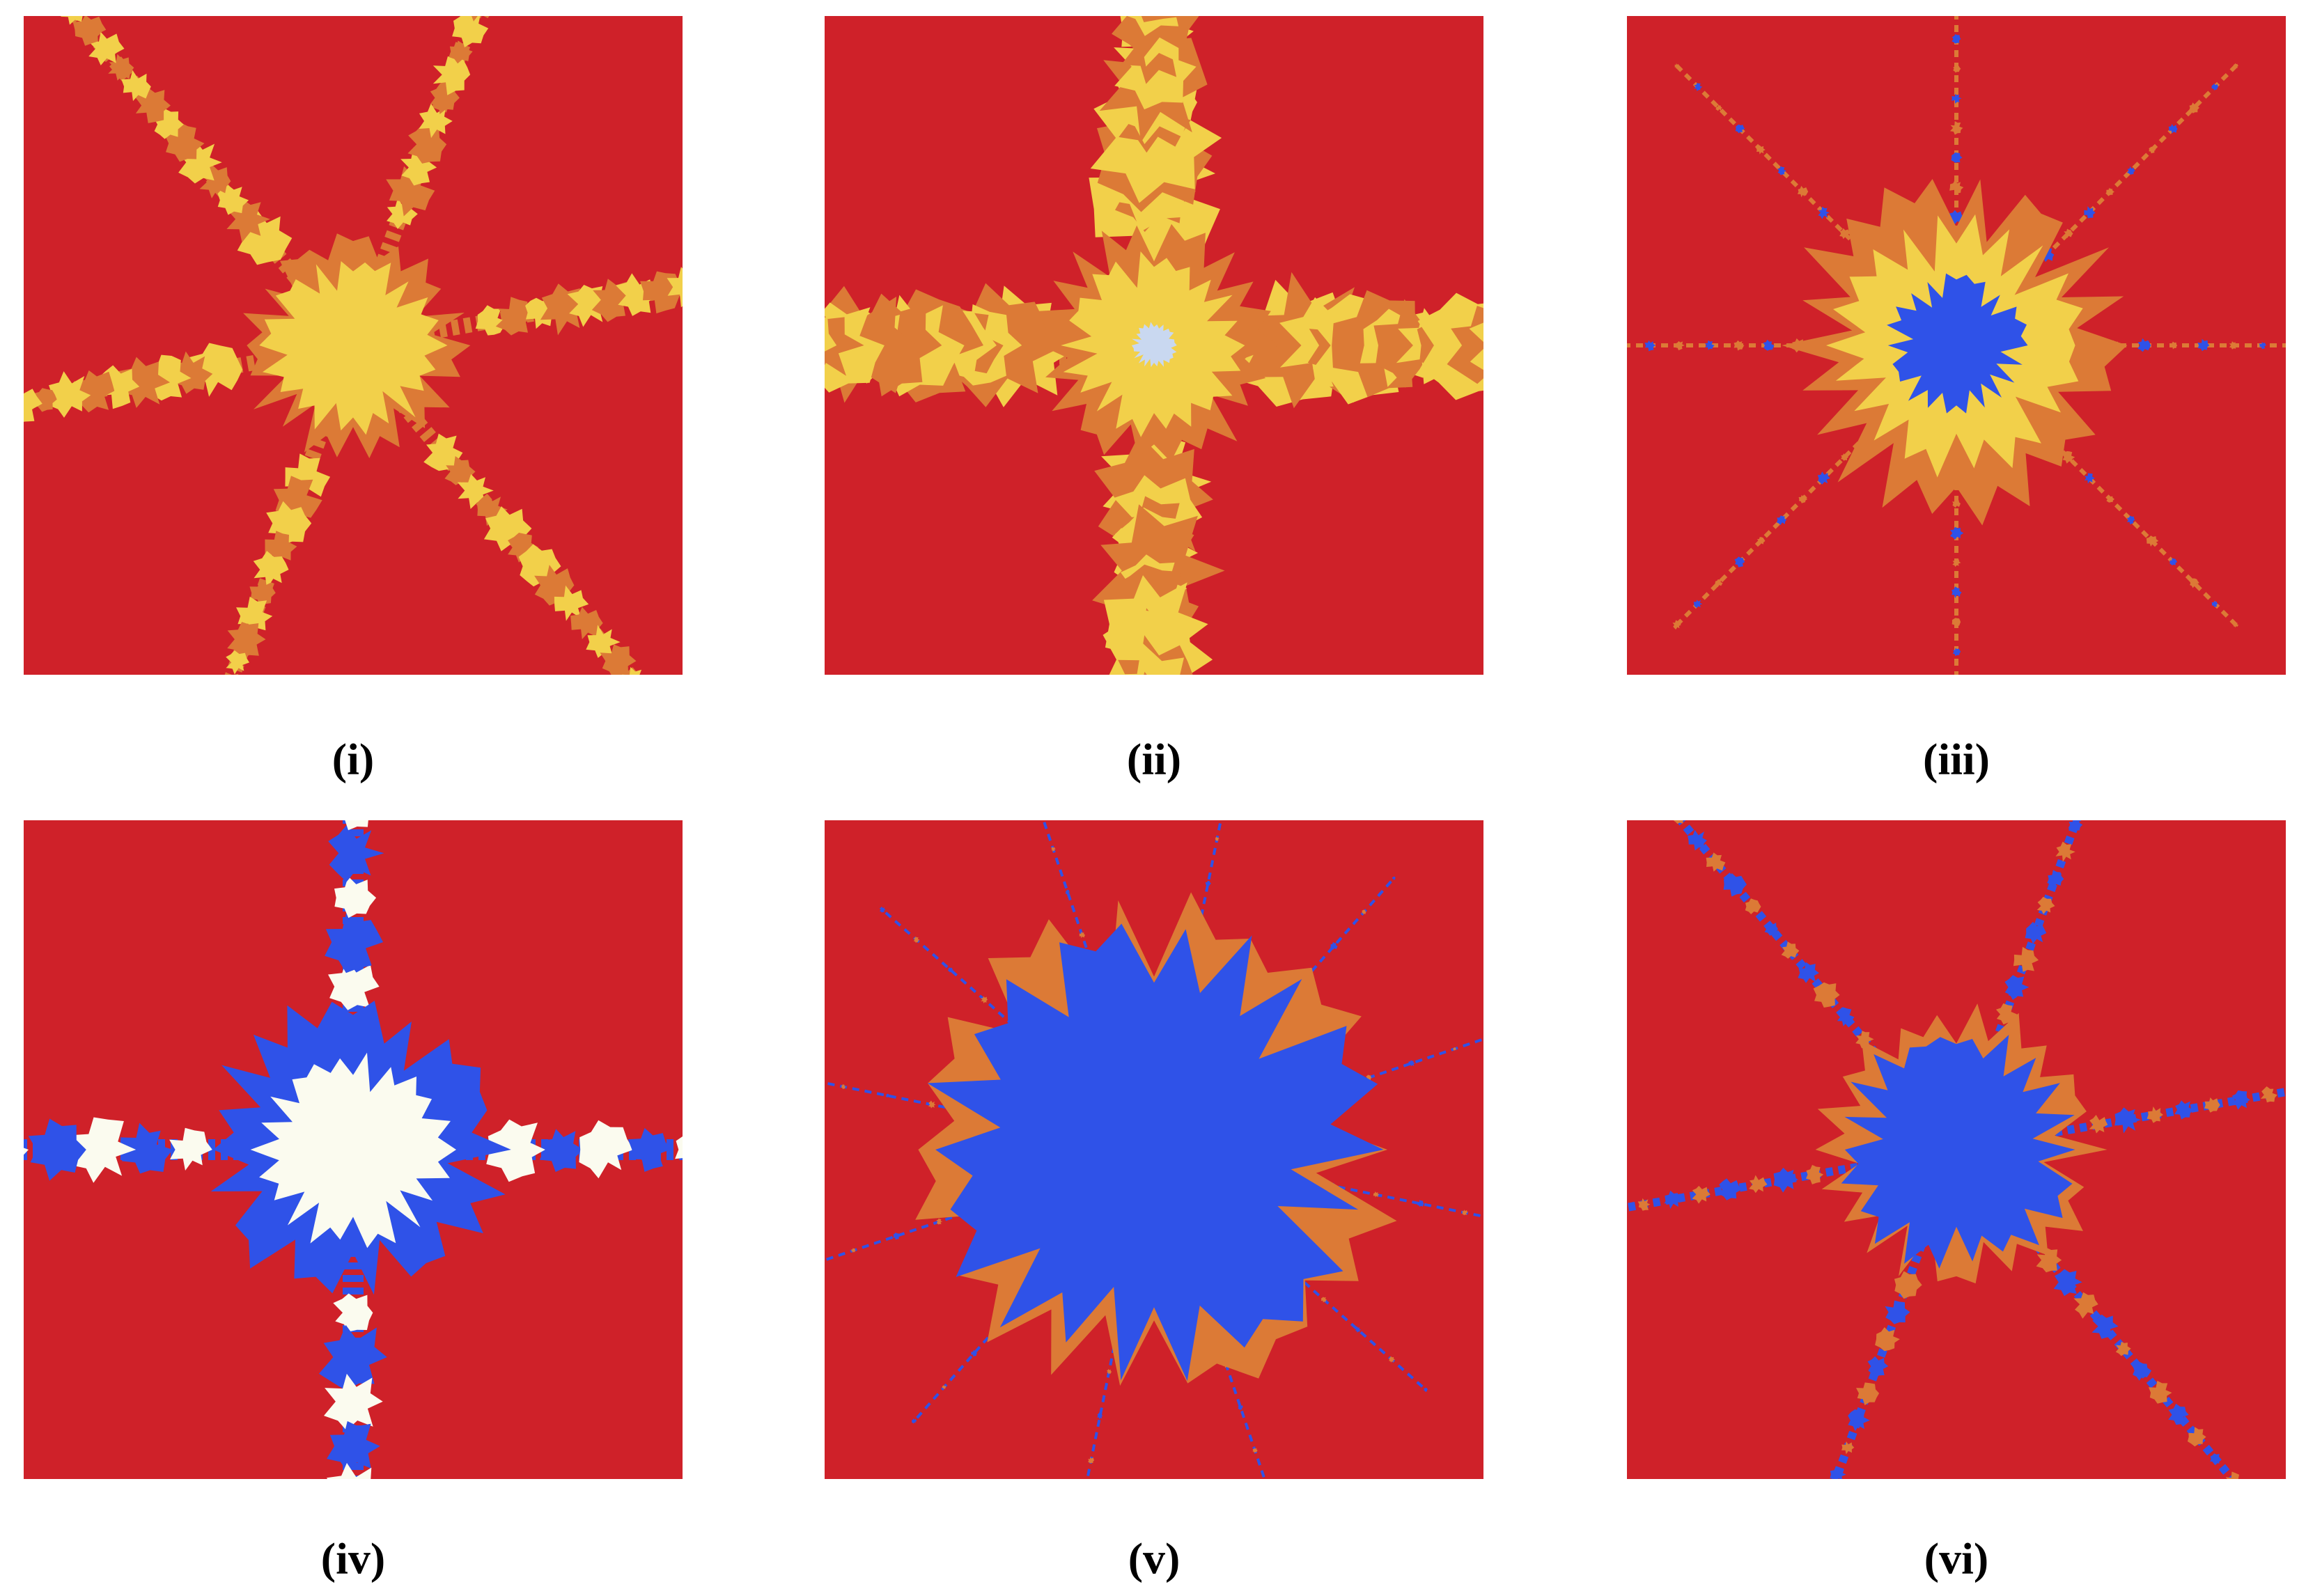 The width and height of the screenshot is (2306, 1596). I want to click on panel-label: (i), so click(353, 760).